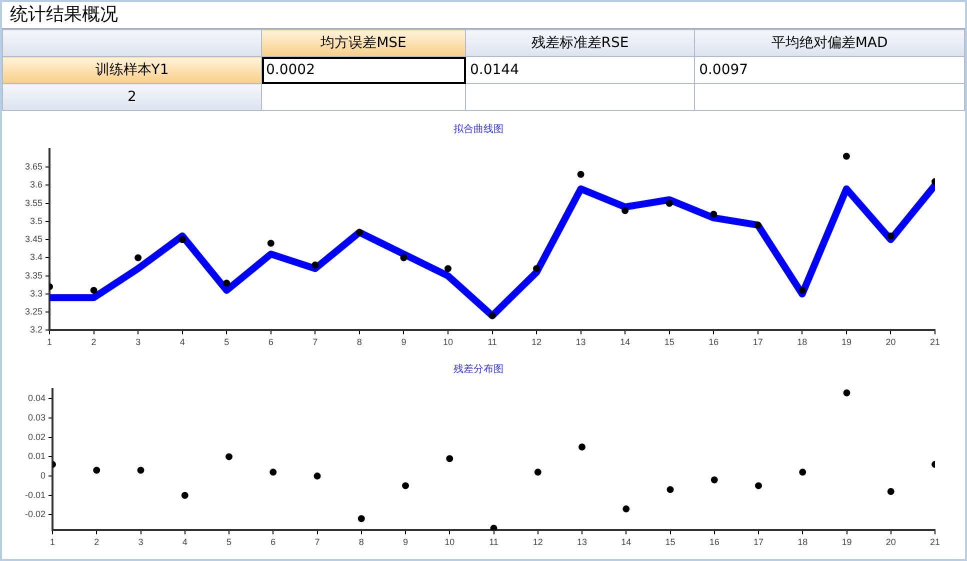 The height and width of the screenshot is (561, 967). Describe the element at coordinates (580, 43) in the screenshot. I see `category-label: 残差标准差RSE` at that location.